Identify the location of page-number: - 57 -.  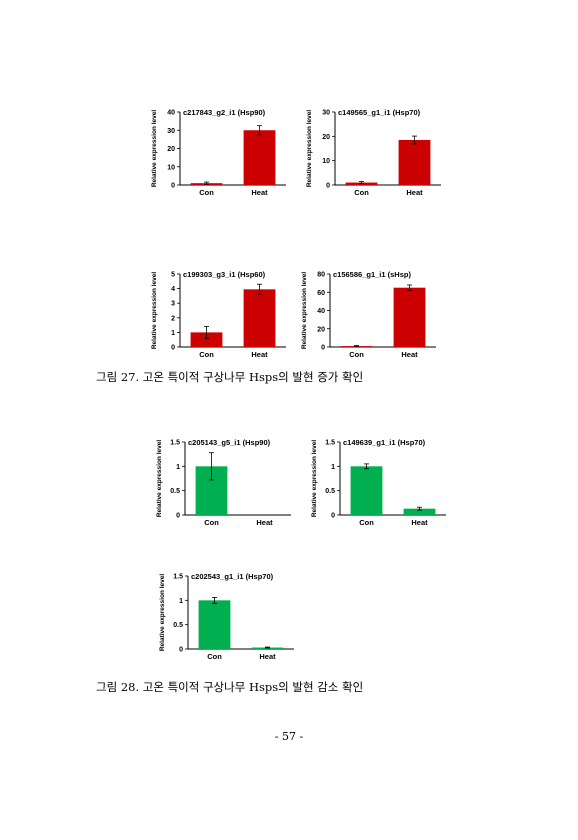
(289, 736).